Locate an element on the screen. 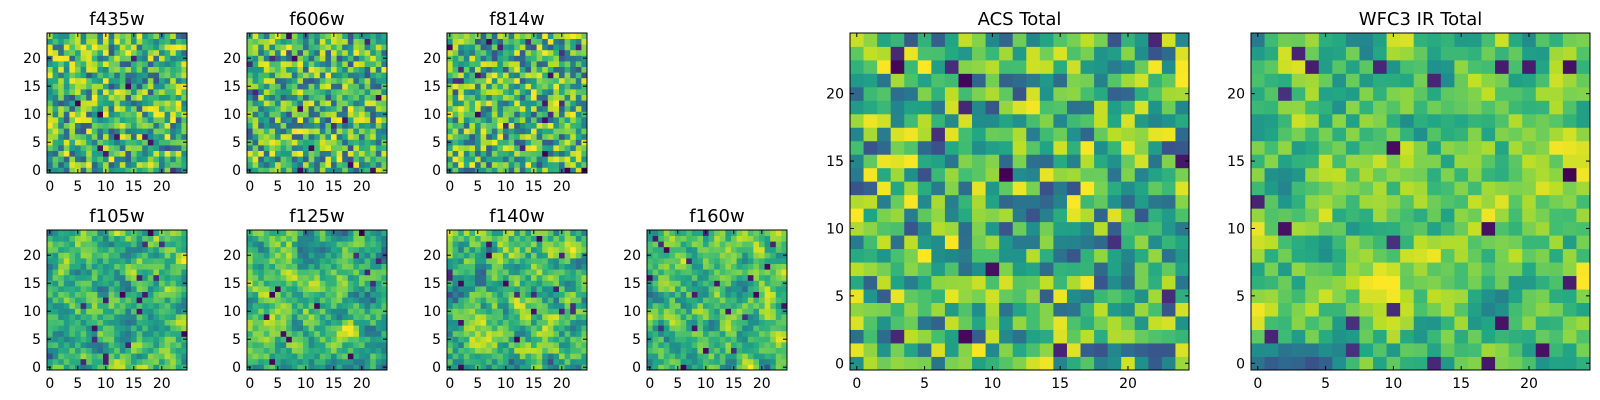 This screenshot has height=400, width=1600. y-tick-label: 0 is located at coordinates (36, 368).